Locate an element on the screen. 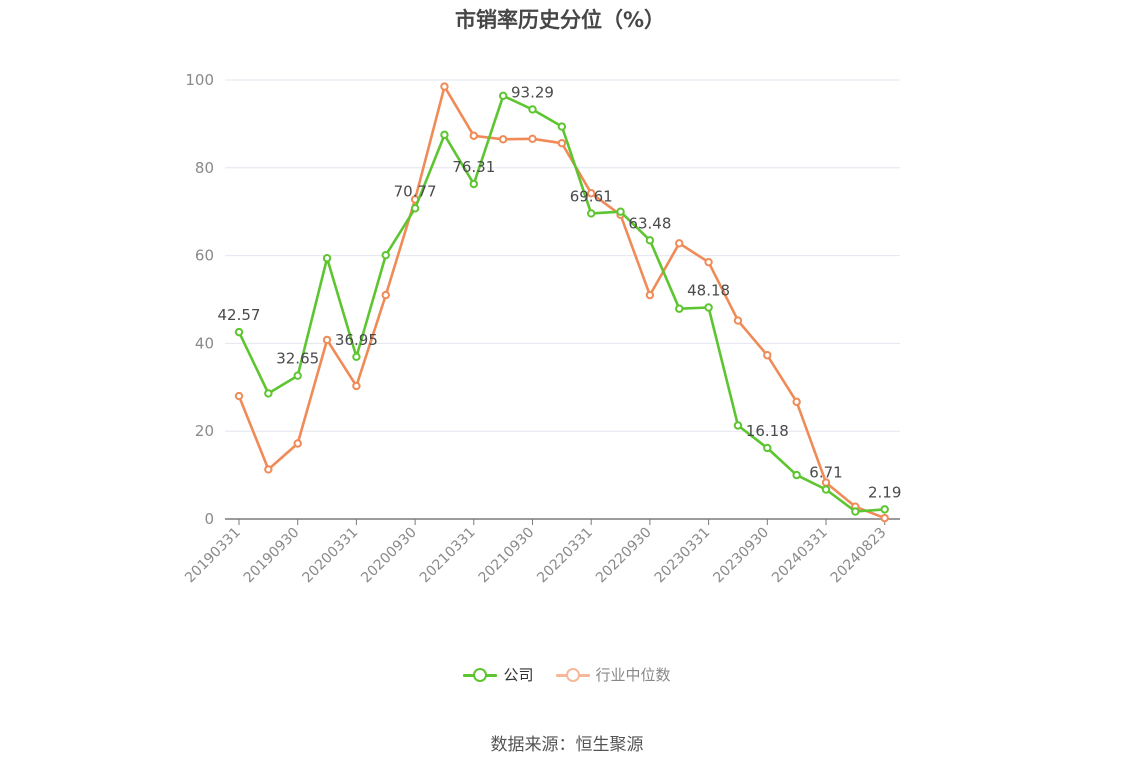 The height and width of the screenshot is (766, 1134). data-label: 48.18 is located at coordinates (708, 290).